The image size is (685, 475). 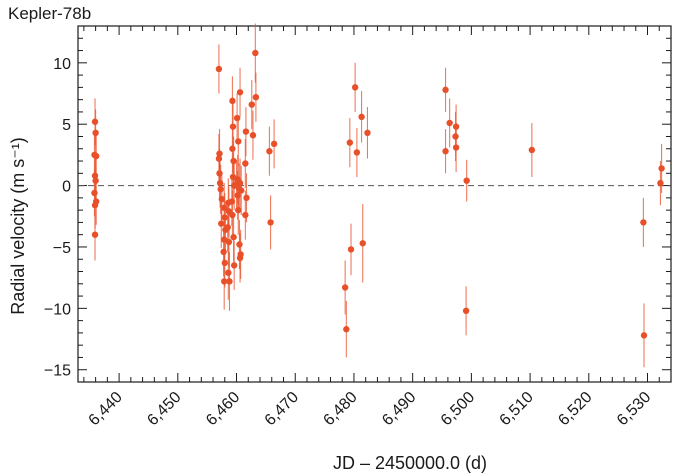 What do you see at coordinates (634, 409) in the screenshot?
I see `x-tick-label: 6,530` at bounding box center [634, 409].